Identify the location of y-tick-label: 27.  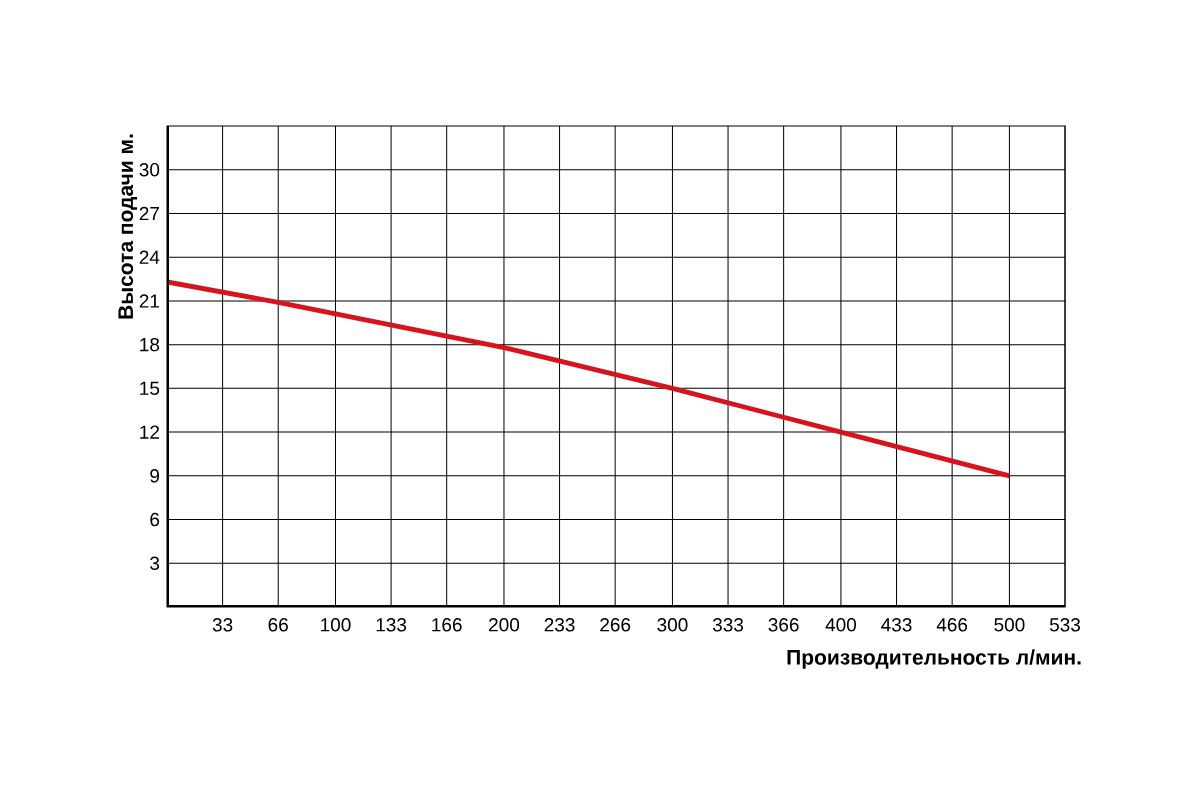
(149, 213).